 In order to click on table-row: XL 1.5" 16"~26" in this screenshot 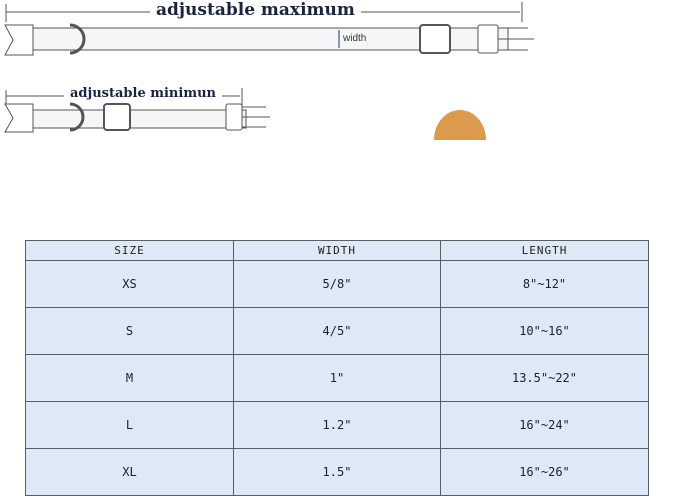, I will do `click(337, 472)`.